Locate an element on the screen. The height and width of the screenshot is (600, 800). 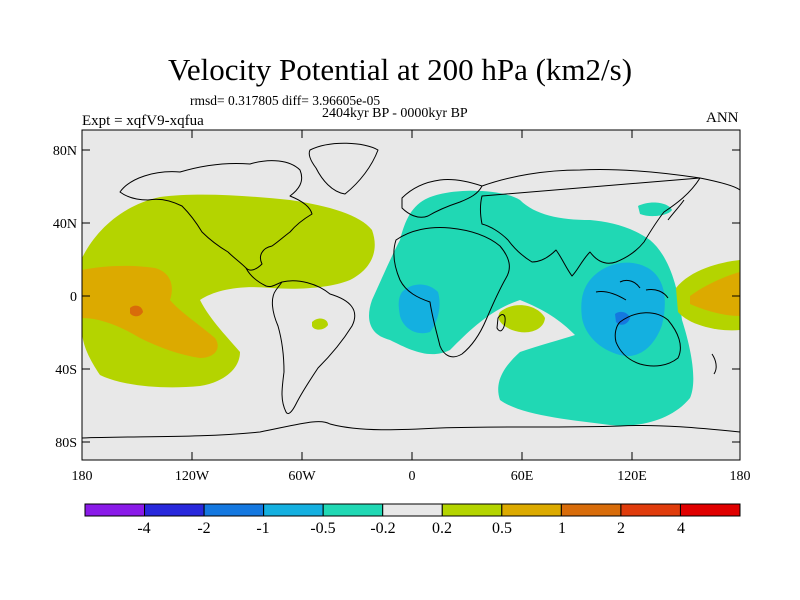
coastline-greenland is located at coordinates (343, 168).